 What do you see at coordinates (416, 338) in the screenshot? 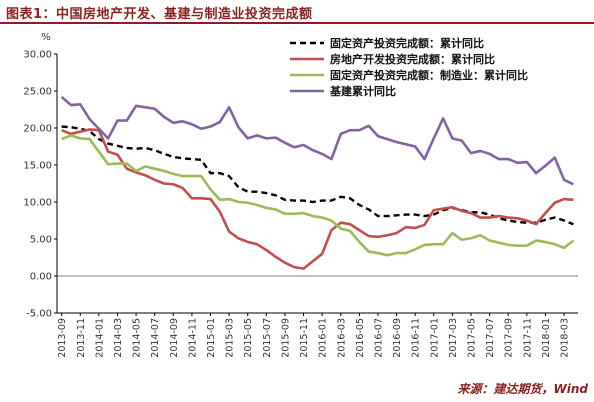
I see `x-tick-label: 2016-11` at bounding box center [416, 338].